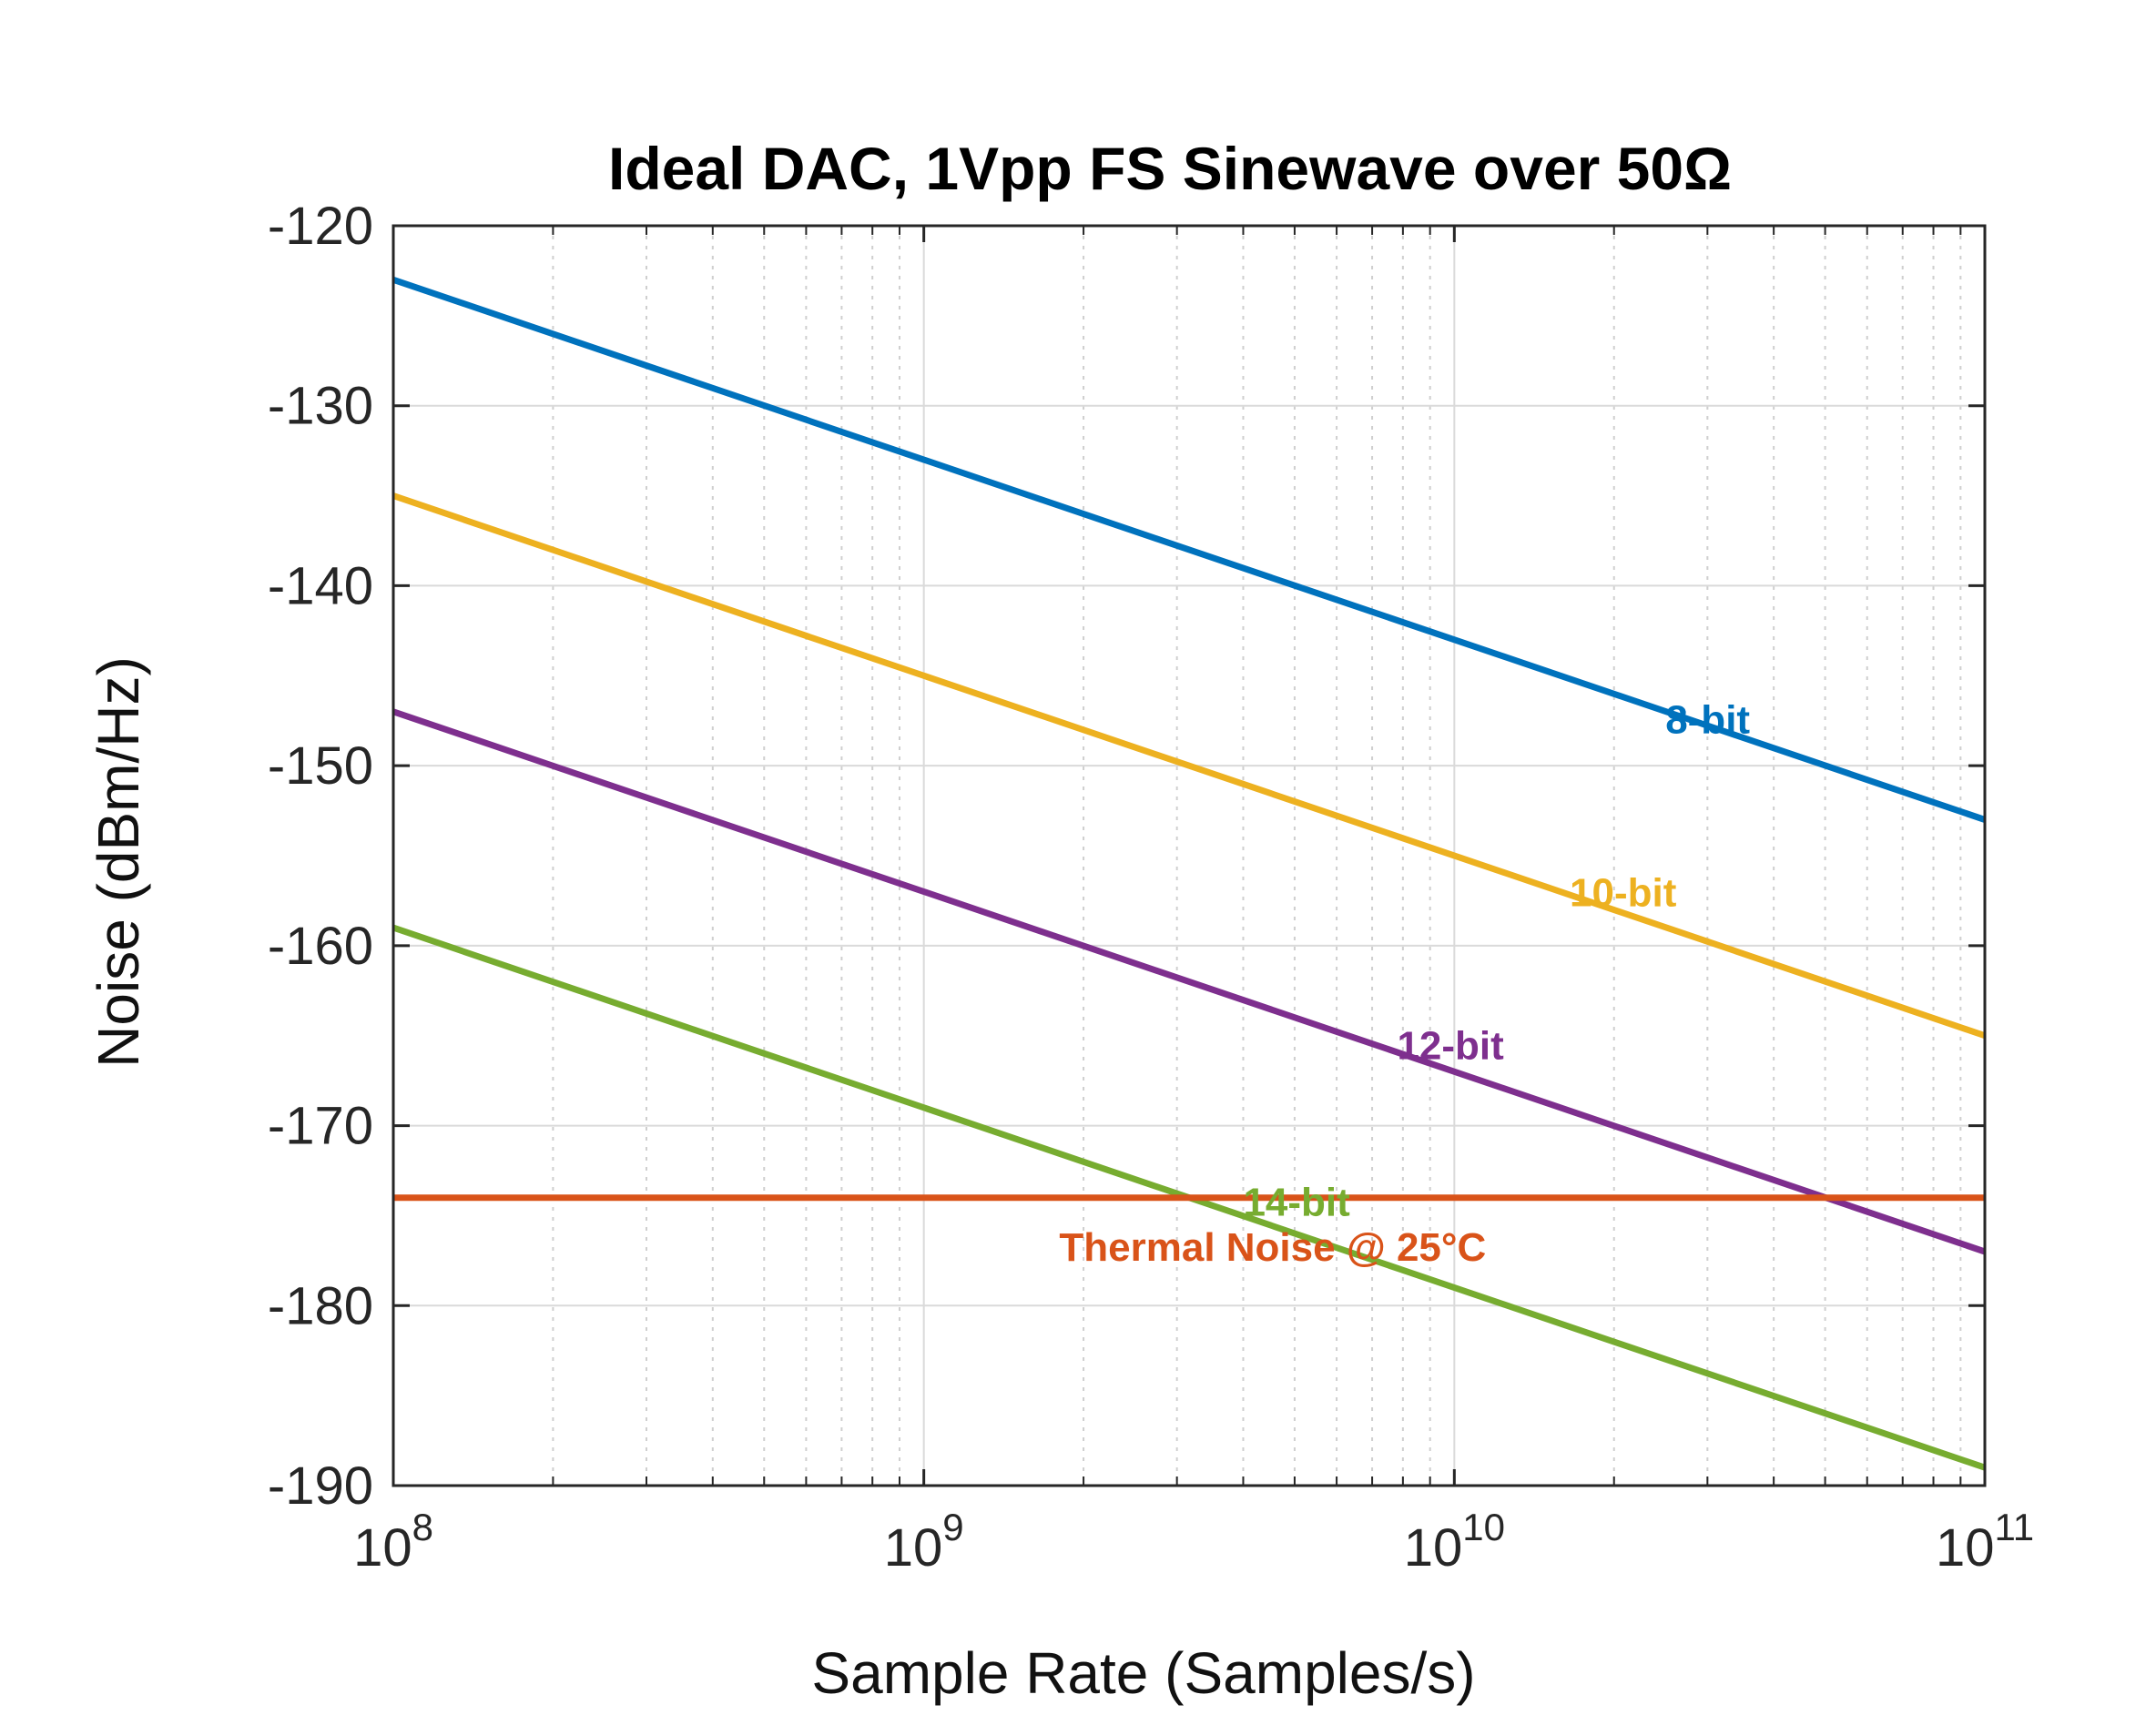 The width and height of the screenshot is (2156, 1725). I want to click on x-tick-label: 10¹¹, so click(1985, 1542).